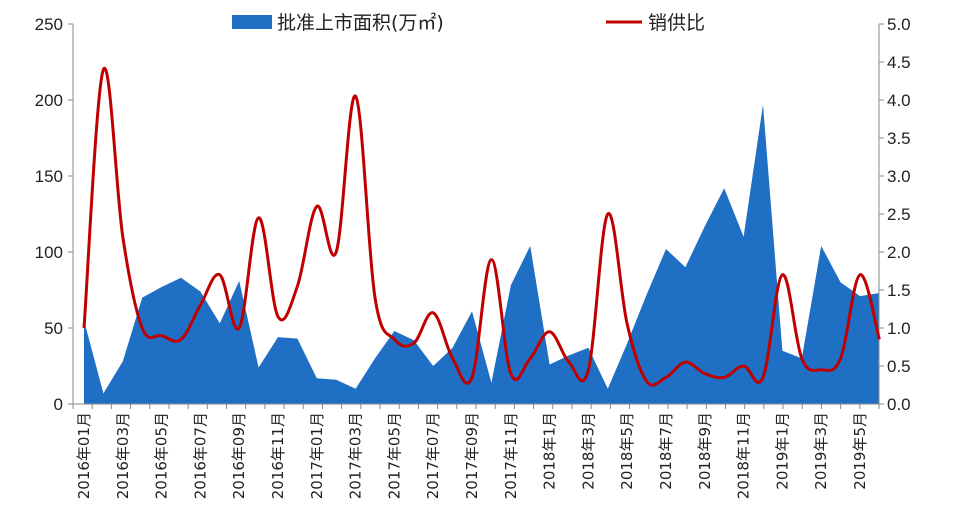 This screenshot has height=526, width=954. Describe the element at coordinates (899, 404) in the screenshot. I see `y-right-tick-label: 0.0` at that location.